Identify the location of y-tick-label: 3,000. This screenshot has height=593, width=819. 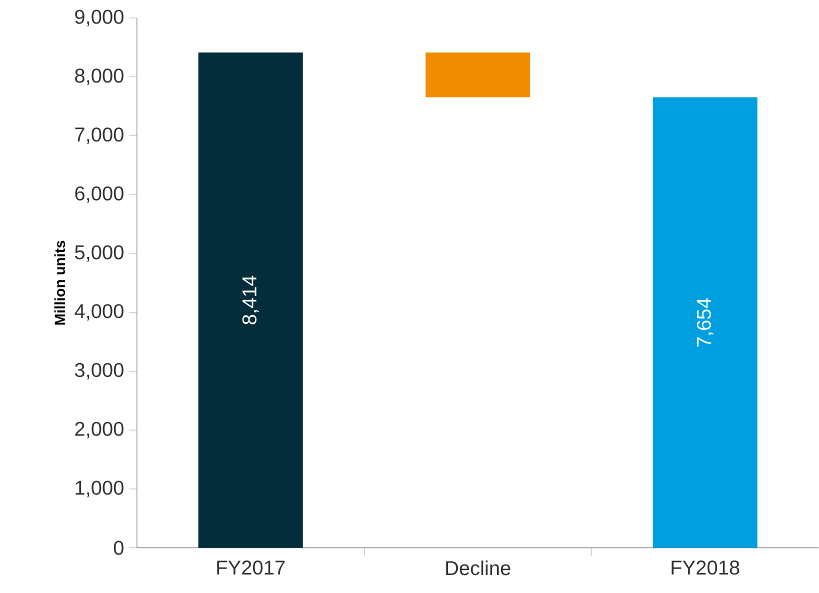
(99, 371).